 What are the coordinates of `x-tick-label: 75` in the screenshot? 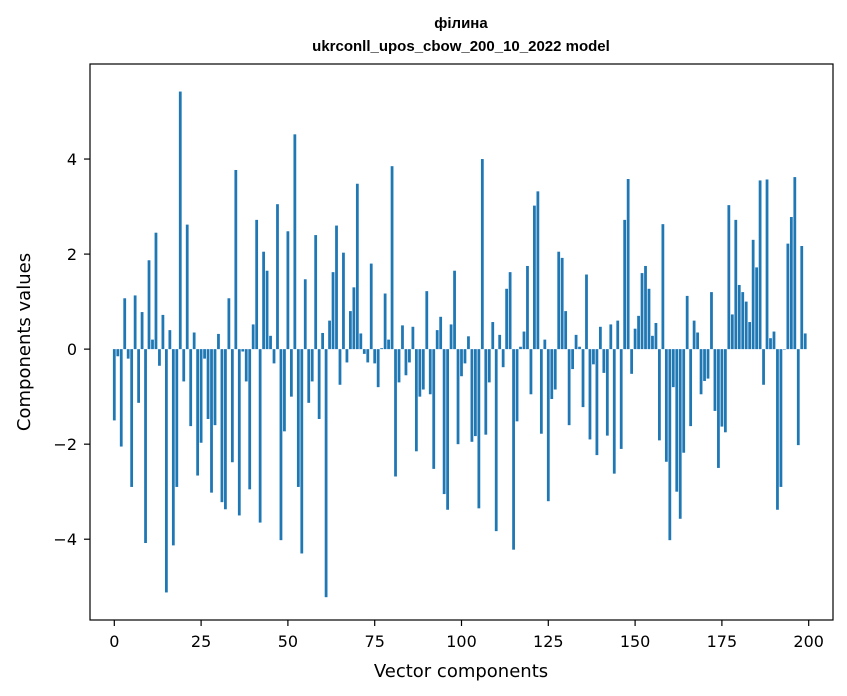 It's located at (375, 641).